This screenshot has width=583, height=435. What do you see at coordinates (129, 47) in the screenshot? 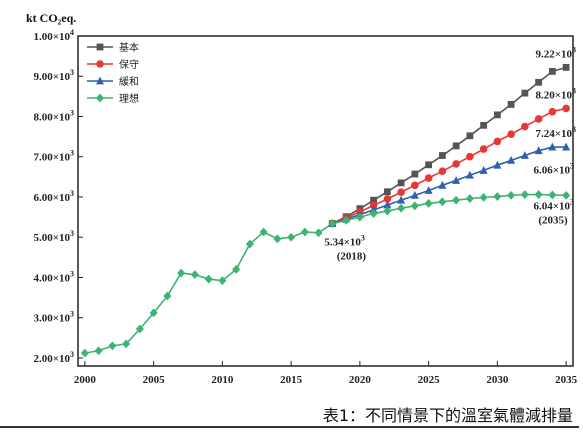
I see `legend-label: 基本` at bounding box center [129, 47].